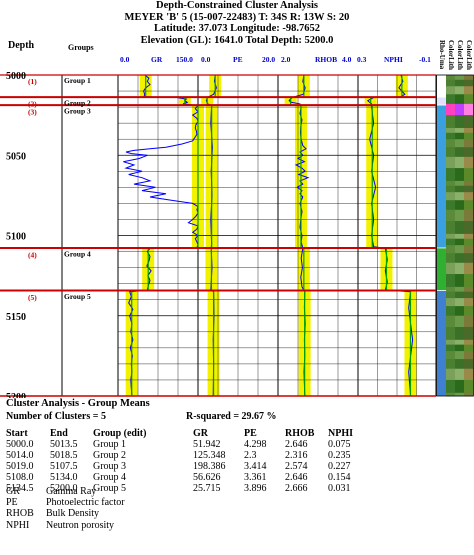  I want to click on table-cell: Group 2, so click(110, 455).